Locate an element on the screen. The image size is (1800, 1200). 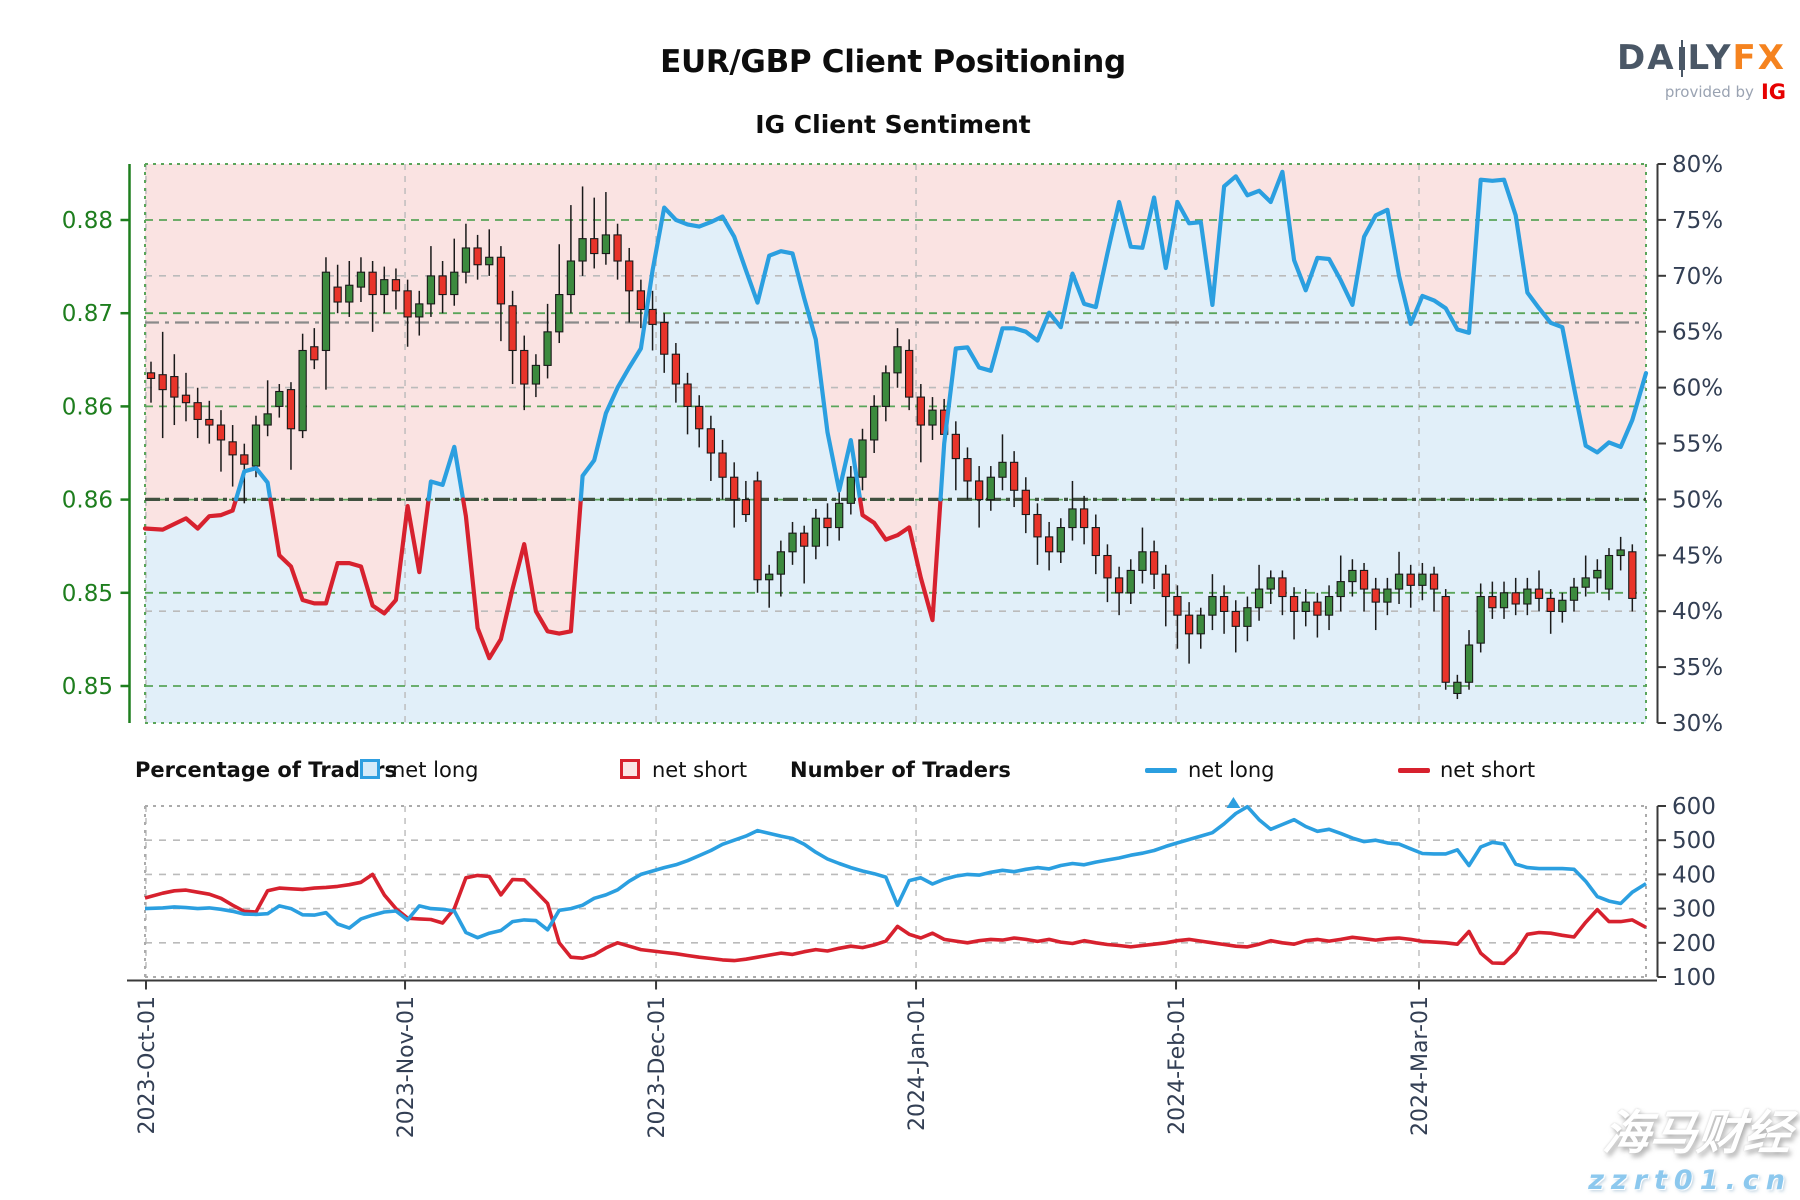
svg-text: 200 is located at coordinates (1694, 944).